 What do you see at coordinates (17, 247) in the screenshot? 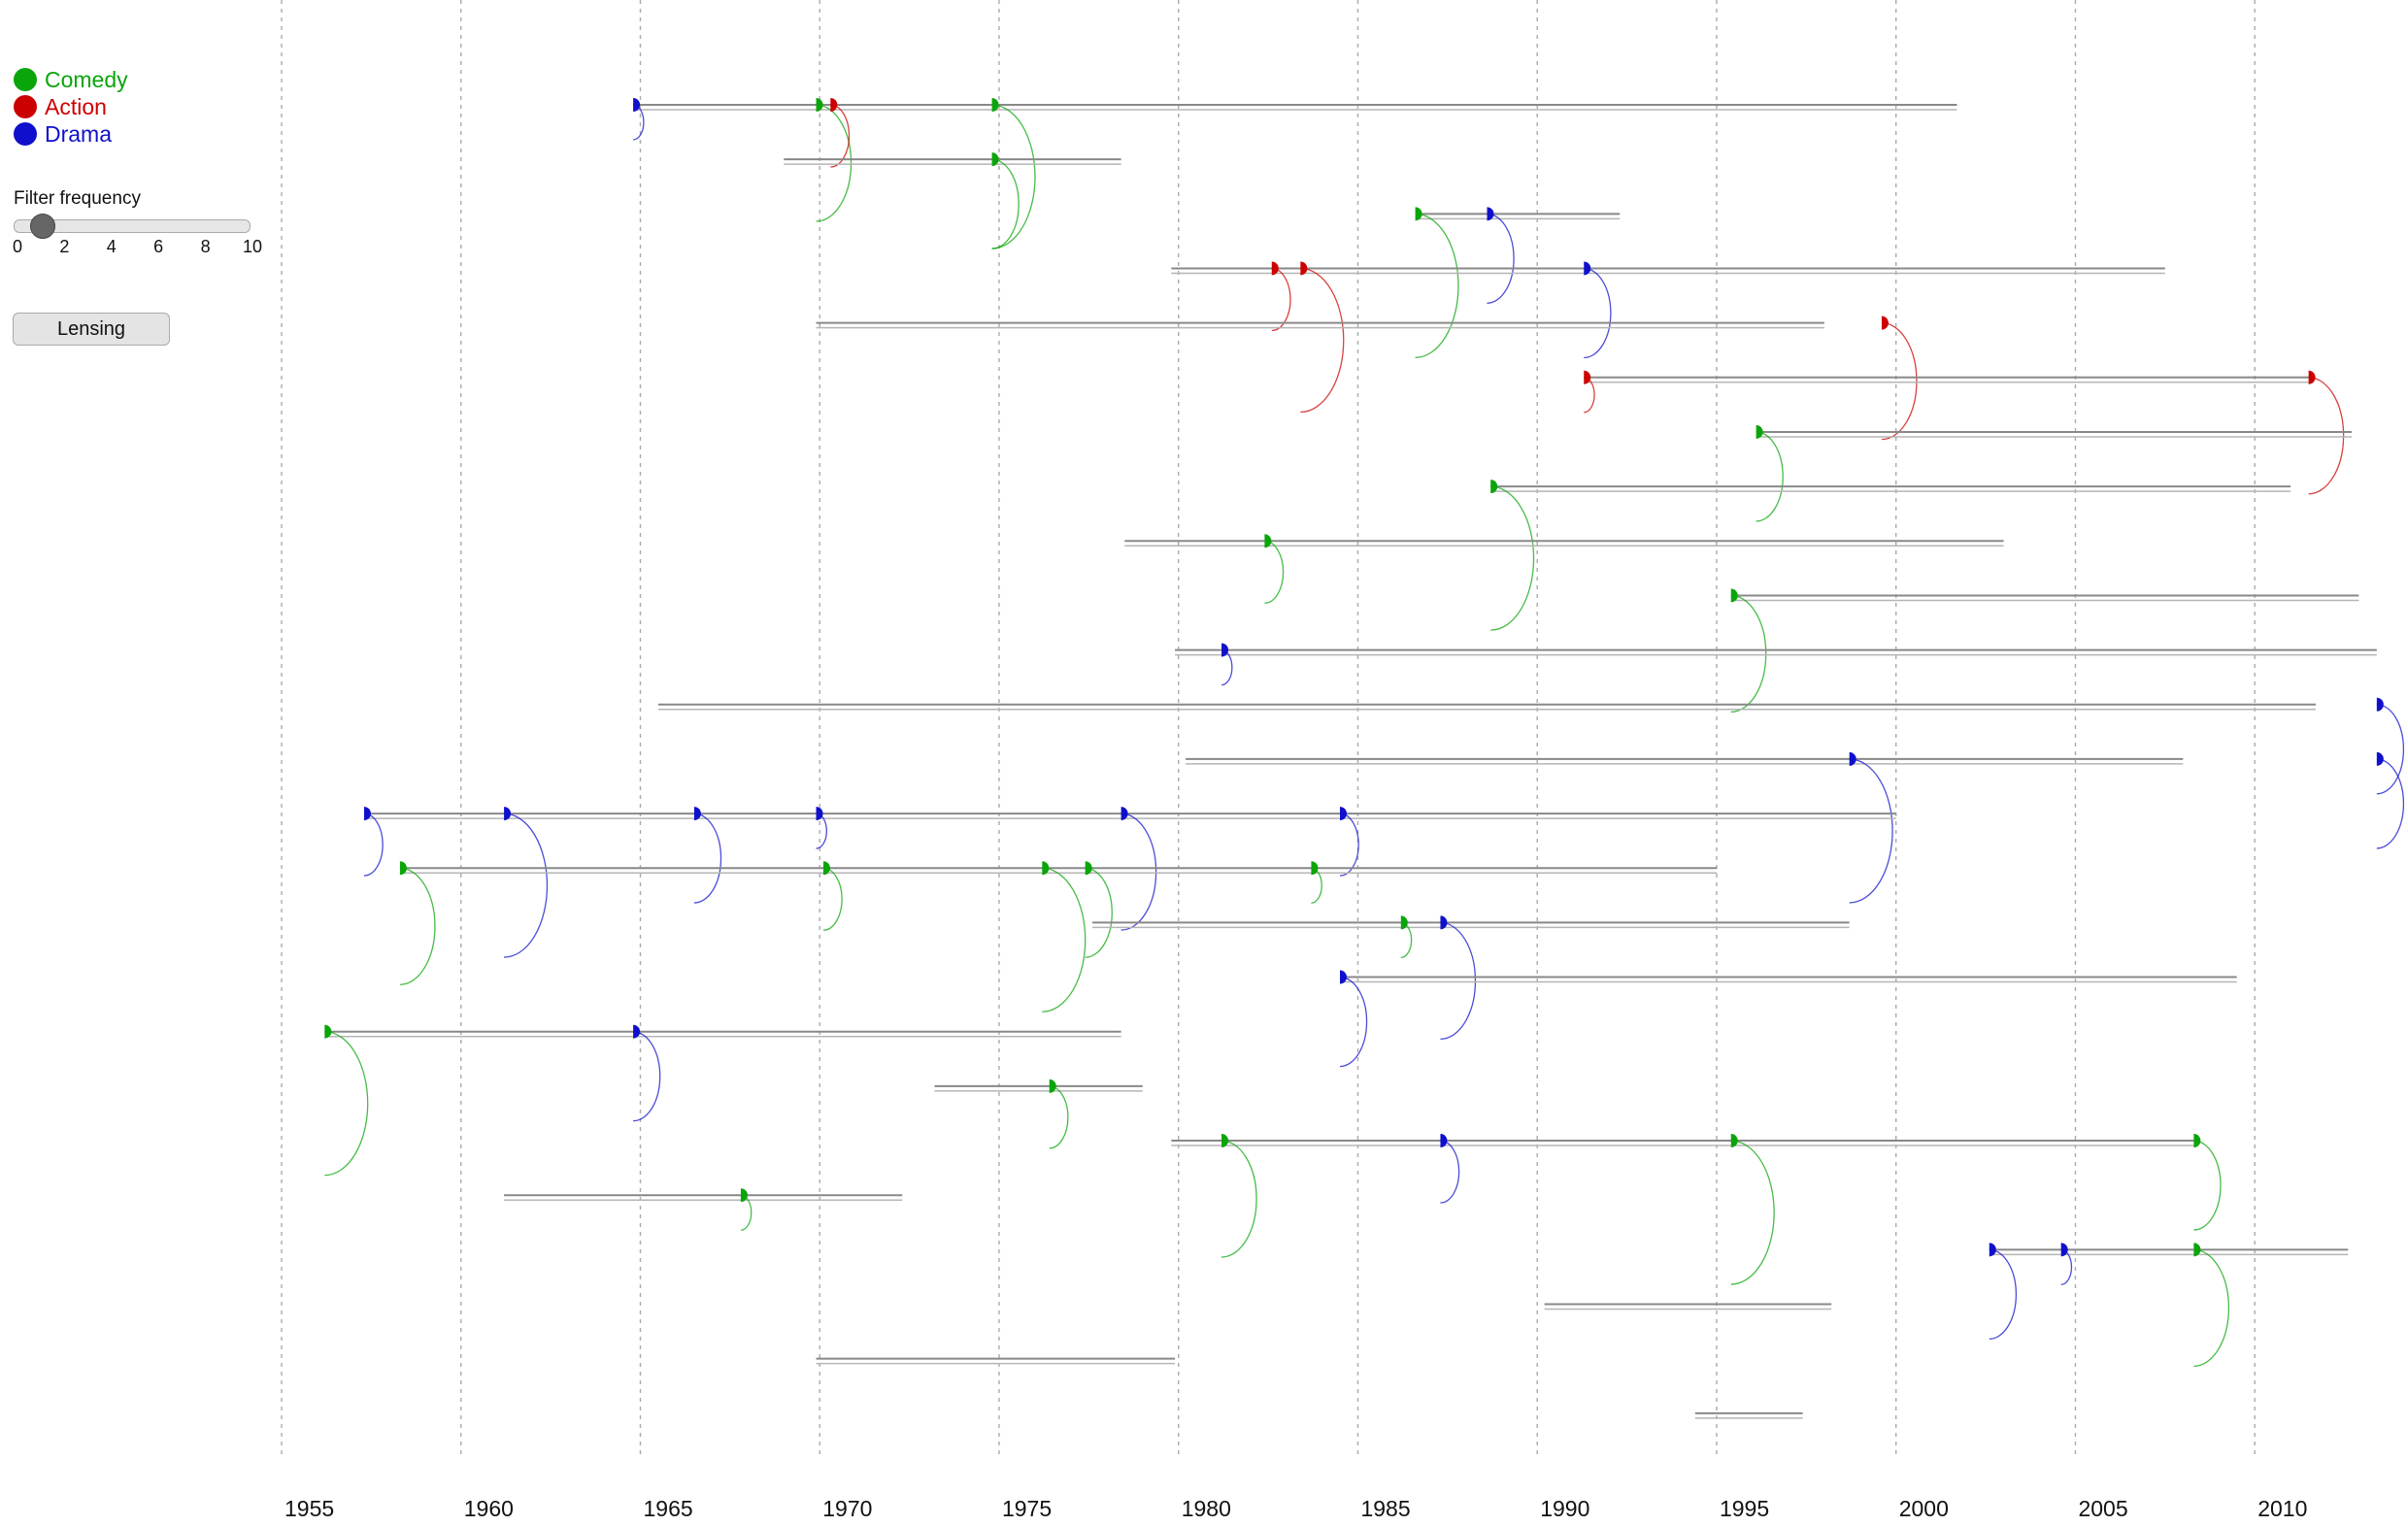
I see `slider-tick-label: 0` at bounding box center [17, 247].